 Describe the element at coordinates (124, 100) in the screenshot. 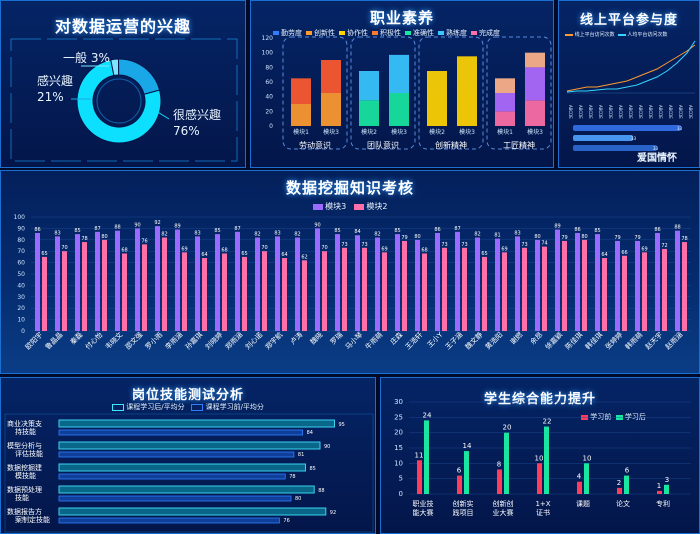

I see `interest-donut-chart` at that location.